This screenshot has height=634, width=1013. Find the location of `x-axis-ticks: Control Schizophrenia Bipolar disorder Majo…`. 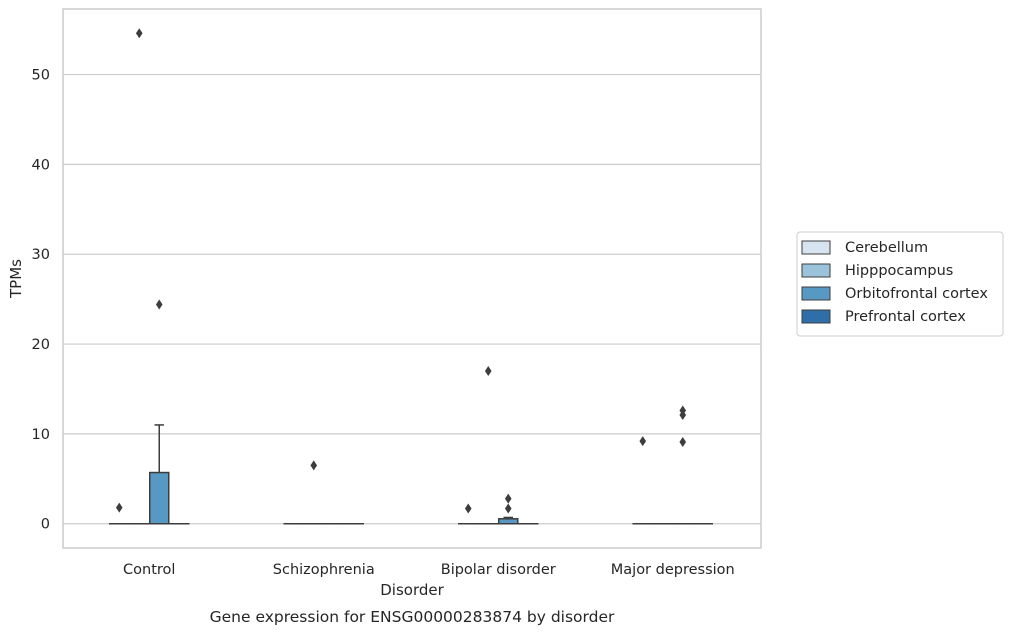

x-axis-ticks: Control Schizophrenia Bipolar disorder Majo… is located at coordinates (429, 570).